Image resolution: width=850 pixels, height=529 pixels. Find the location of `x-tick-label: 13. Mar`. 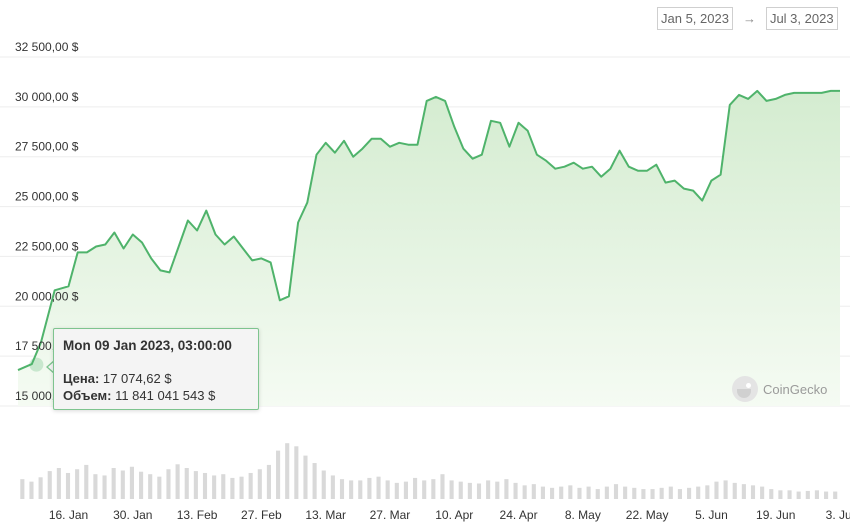

x-tick-label: 13. Mar is located at coordinates (325, 515).